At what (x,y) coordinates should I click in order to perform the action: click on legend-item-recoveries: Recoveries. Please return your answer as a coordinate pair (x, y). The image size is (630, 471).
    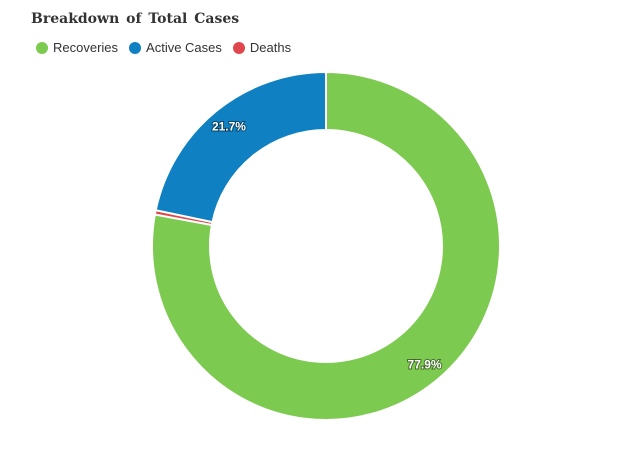
    Looking at the image, I should click on (77, 47).